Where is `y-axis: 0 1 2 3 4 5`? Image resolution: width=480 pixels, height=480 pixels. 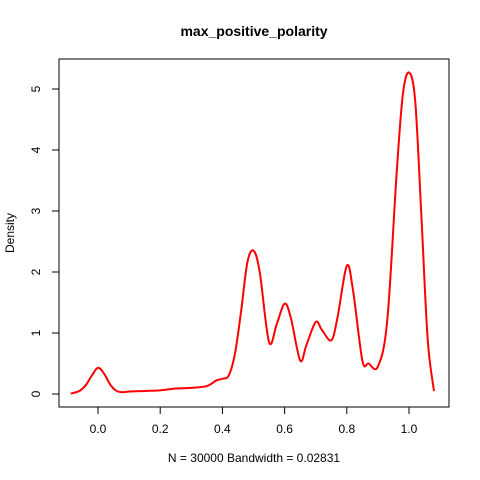 y-axis: 0 1 2 3 4 5 is located at coordinates (44, 241).